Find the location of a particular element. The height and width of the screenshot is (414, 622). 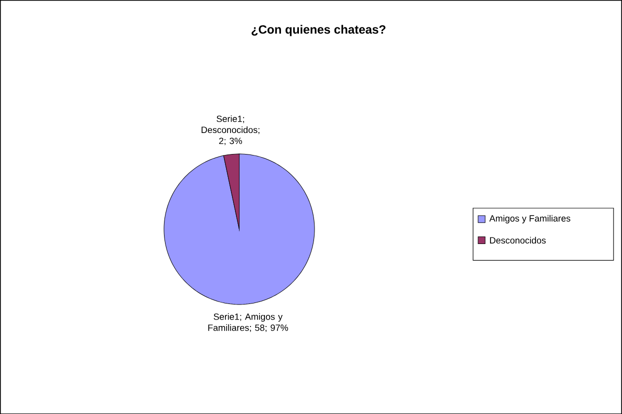

data-label: Serie1; Amigos y Familiares; 58; 97% is located at coordinates (248, 322).